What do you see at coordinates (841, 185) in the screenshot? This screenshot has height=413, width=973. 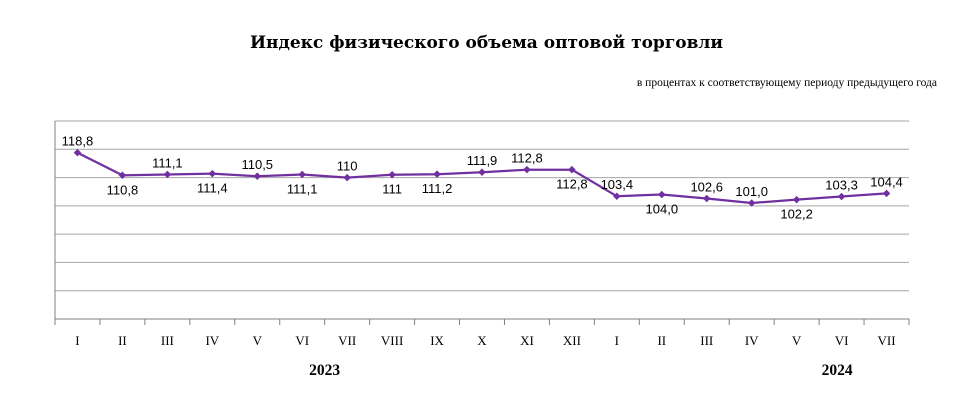 I see `data-label: 103,3` at bounding box center [841, 185].